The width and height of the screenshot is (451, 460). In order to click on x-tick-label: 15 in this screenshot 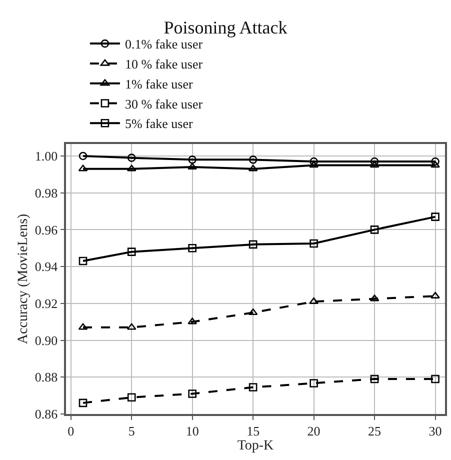, I will do `click(253, 430)`.